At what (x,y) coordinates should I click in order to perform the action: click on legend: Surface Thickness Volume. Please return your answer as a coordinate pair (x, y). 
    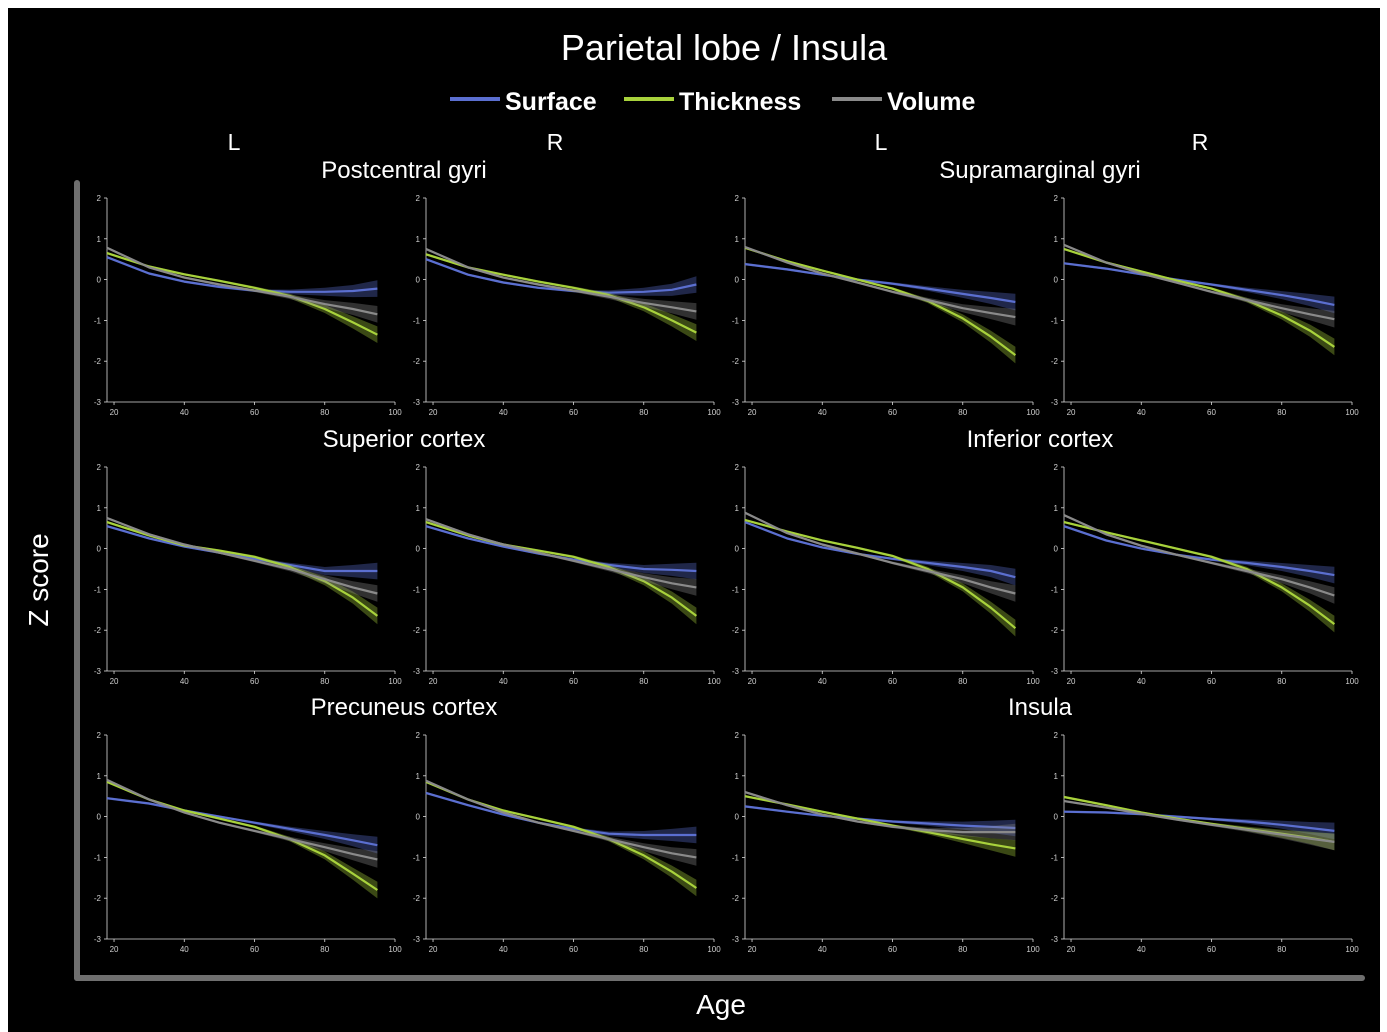
    Looking at the image, I should click on (713, 102).